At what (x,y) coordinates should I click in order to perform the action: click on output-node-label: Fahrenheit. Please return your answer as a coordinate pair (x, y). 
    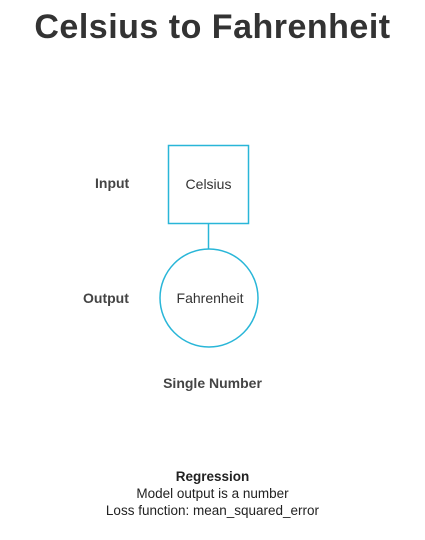
    Looking at the image, I should click on (210, 298).